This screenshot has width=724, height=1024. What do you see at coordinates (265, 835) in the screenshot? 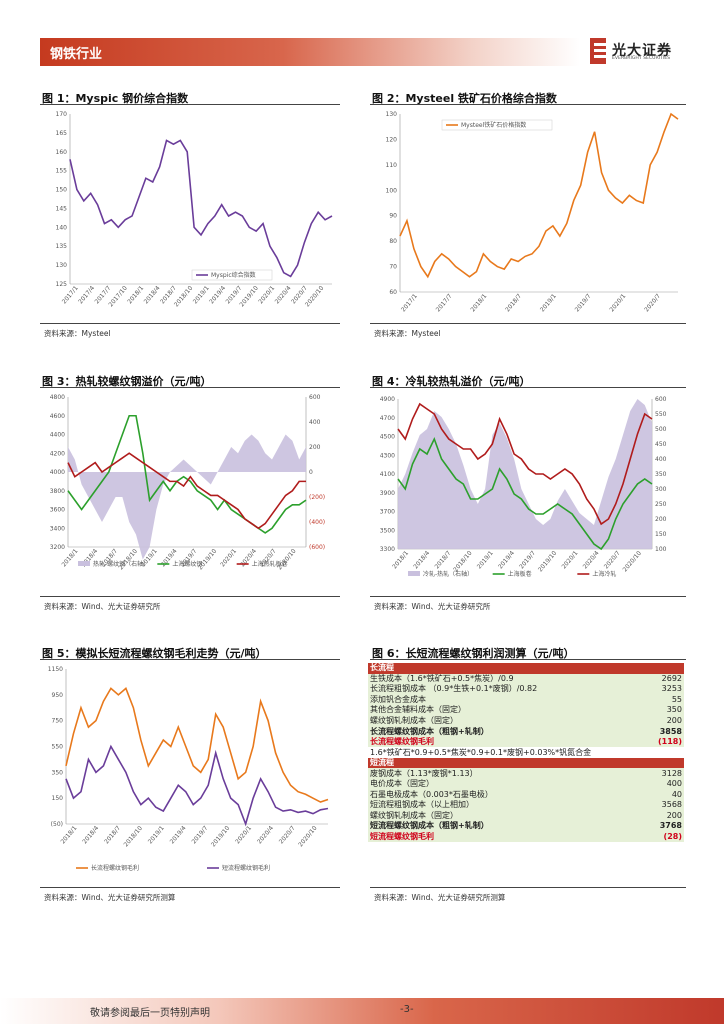
I see `x-tick-label: 2020/4` at bounding box center [265, 835].